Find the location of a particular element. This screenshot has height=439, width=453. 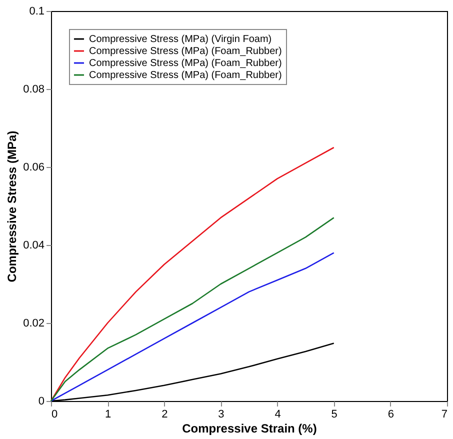

x-tick-label: 4 is located at coordinates (277, 414).